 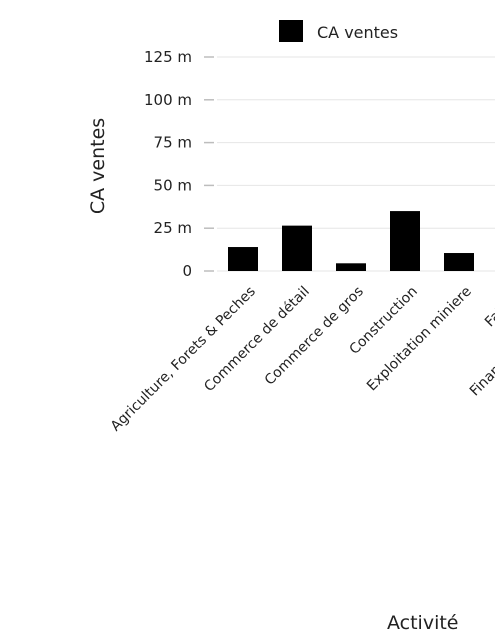 I want to click on y-tick-label: 50 m, so click(x=173, y=185).